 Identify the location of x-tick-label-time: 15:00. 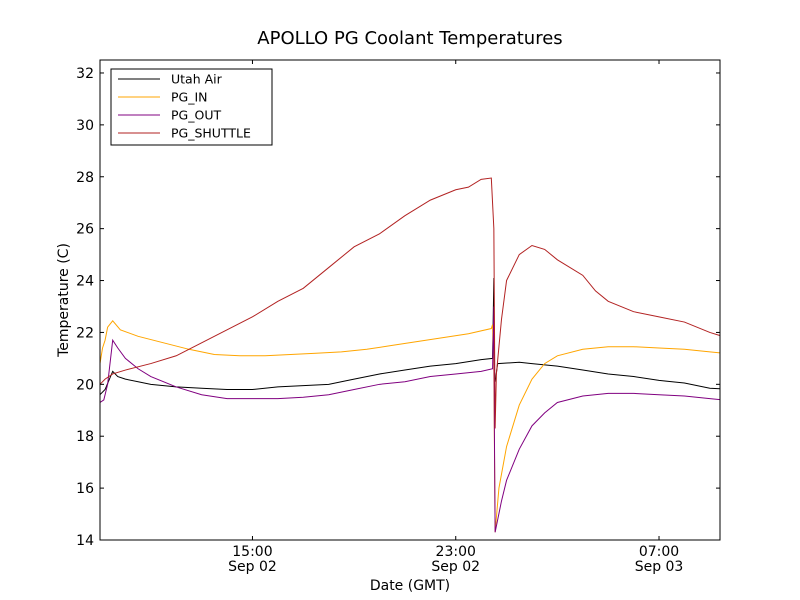
(252, 552).